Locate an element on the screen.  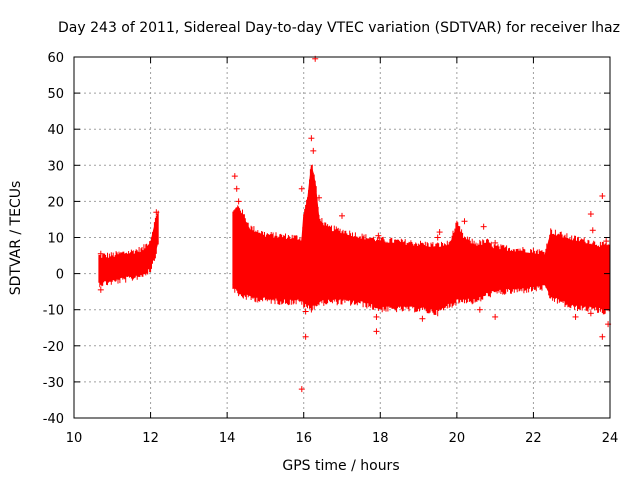
x-tick-label: 22 is located at coordinates (533, 438).